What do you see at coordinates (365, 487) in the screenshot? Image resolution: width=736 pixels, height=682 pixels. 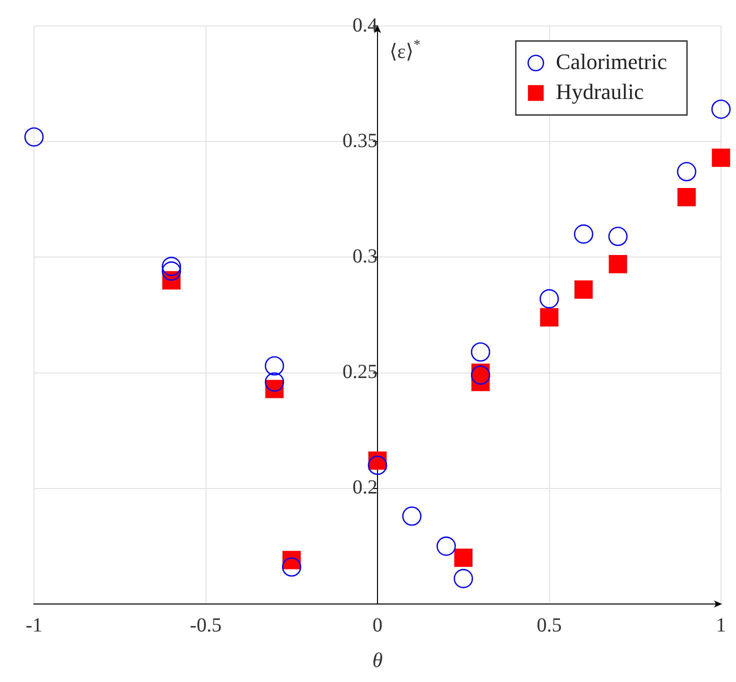 I see `y-tick-label: 0.2` at bounding box center [365, 487].